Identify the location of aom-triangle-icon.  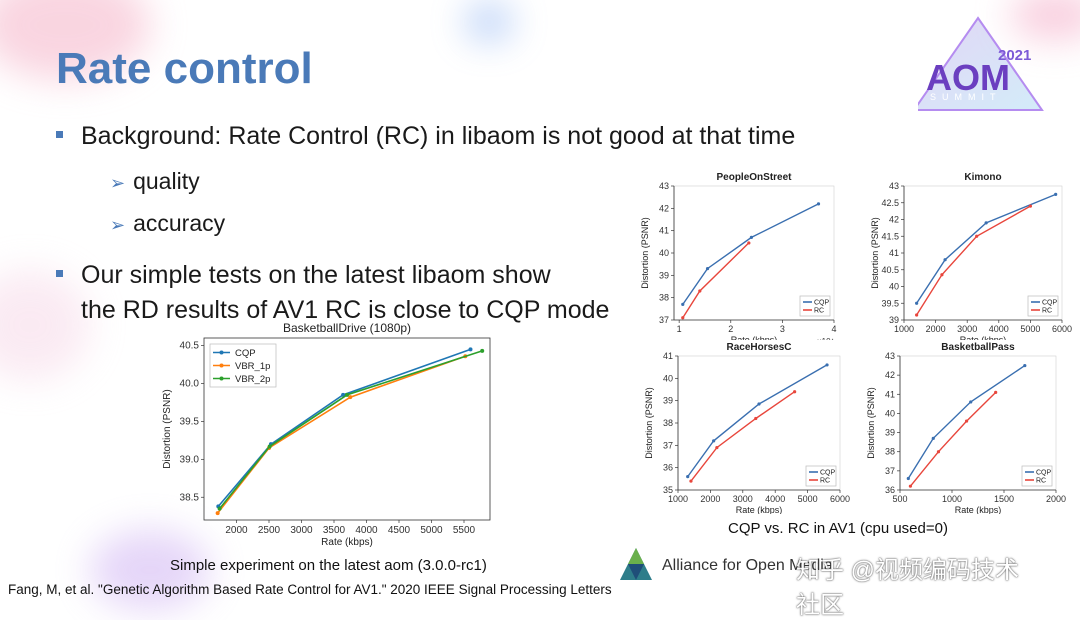
(636, 564).